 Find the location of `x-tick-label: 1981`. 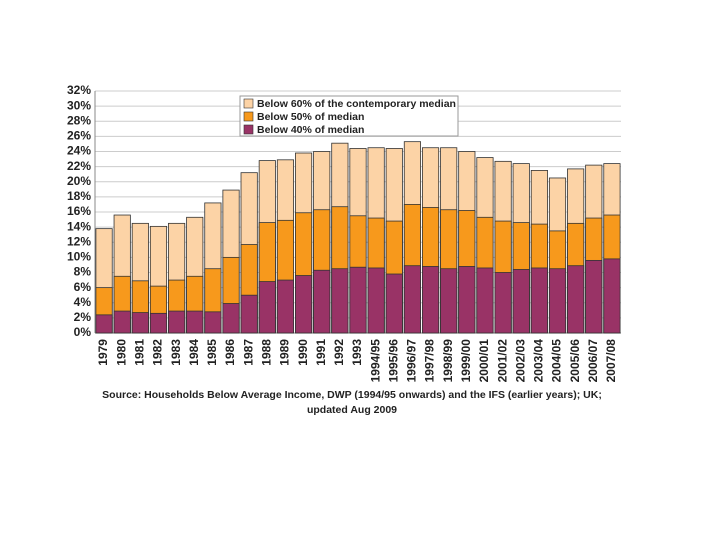

x-tick-label: 1981 is located at coordinates (140, 352).